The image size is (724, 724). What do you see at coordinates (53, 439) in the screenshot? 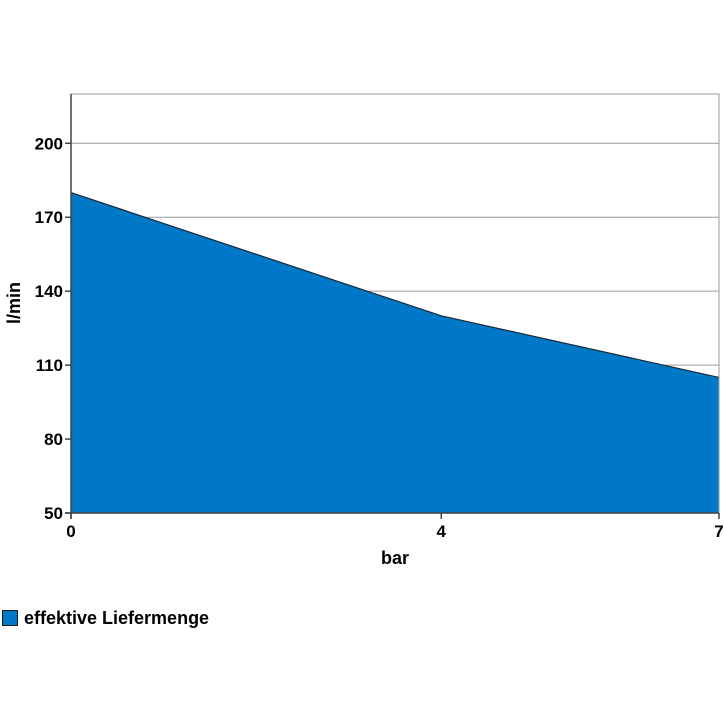
I see `y-tick-label: 80` at bounding box center [53, 439].